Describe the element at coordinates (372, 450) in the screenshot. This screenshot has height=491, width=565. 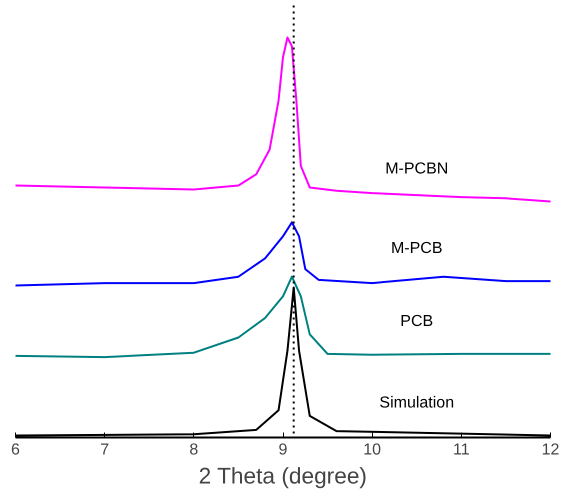
I see `x-tick-label: 10` at that location.